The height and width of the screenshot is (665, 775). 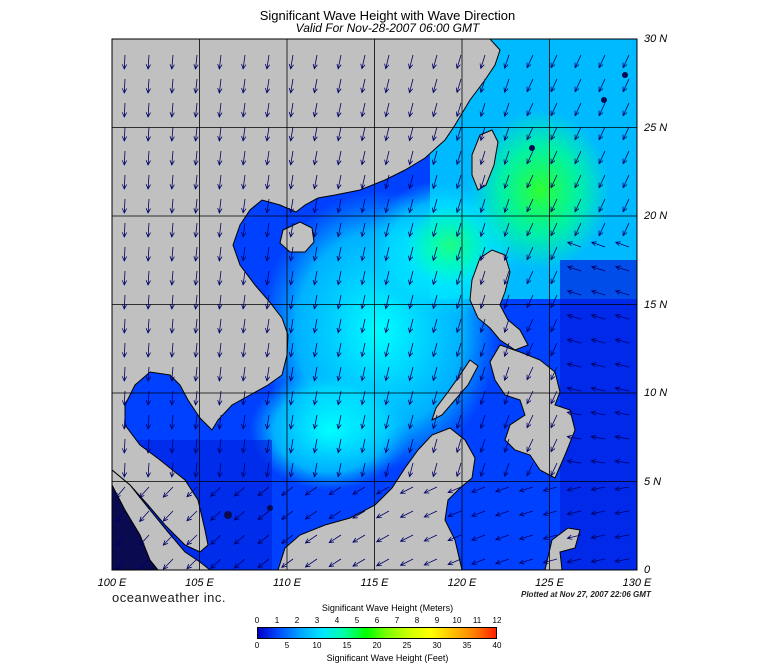 I want to click on legend-meters-tick: 4, so click(x=337, y=620).